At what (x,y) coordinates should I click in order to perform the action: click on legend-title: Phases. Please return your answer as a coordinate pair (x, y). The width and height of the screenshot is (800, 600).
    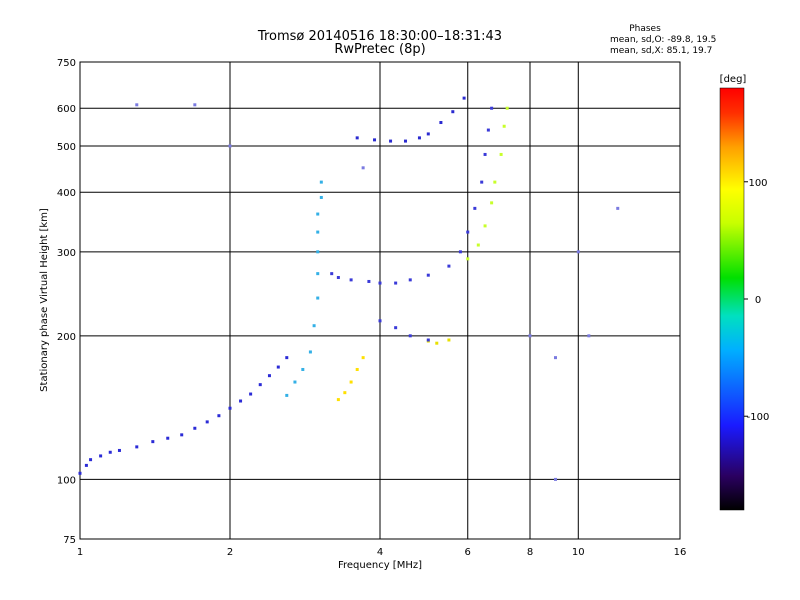
    Looking at the image, I should click on (645, 29).